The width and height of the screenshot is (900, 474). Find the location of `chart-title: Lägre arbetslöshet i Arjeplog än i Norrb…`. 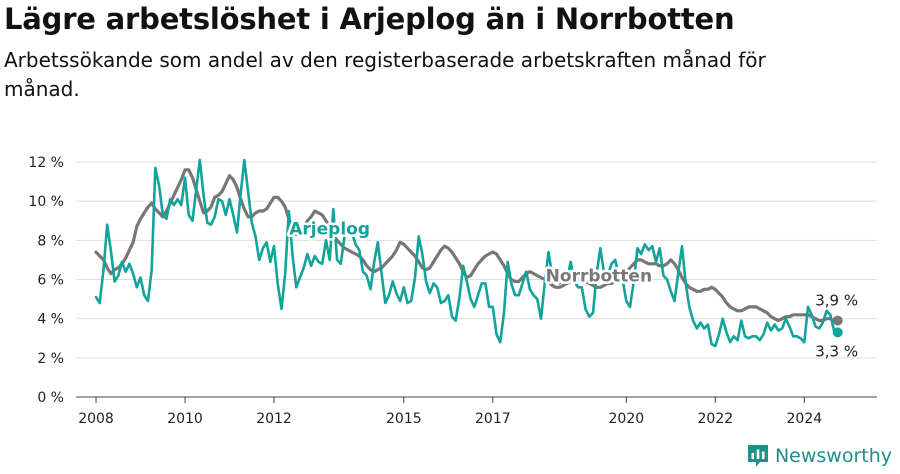

chart-title: Lägre arbetslöshet i Arjeplog än i Norrb… is located at coordinates (369, 19).